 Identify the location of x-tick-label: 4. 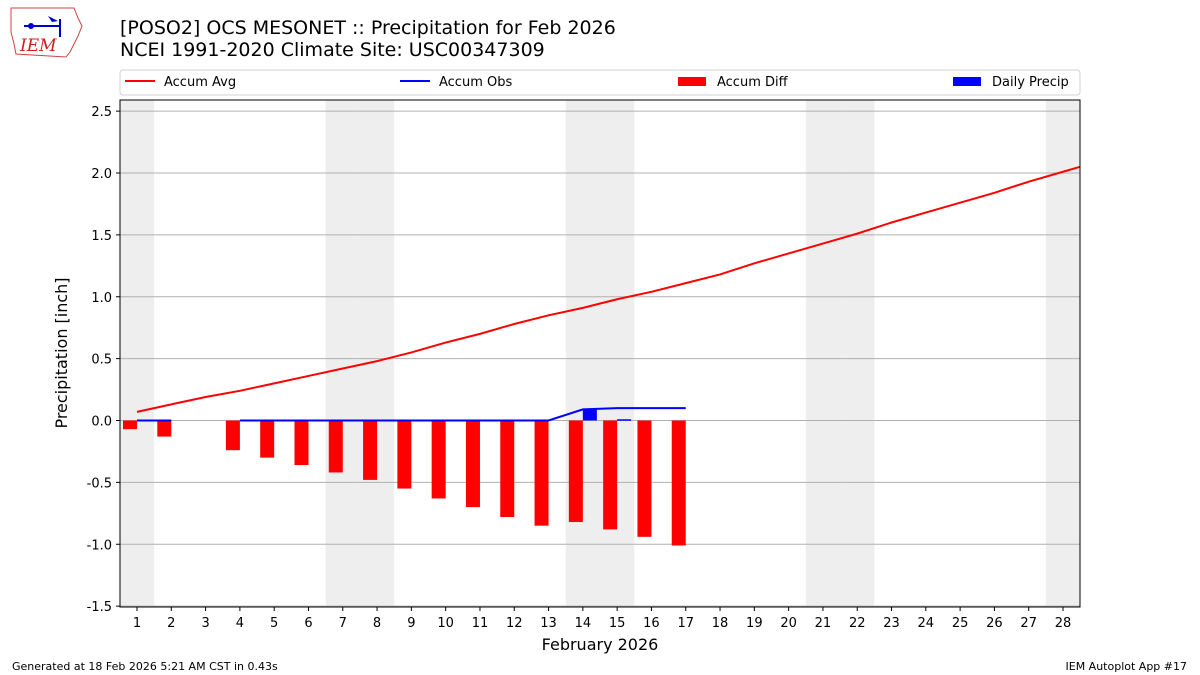
(240, 623).